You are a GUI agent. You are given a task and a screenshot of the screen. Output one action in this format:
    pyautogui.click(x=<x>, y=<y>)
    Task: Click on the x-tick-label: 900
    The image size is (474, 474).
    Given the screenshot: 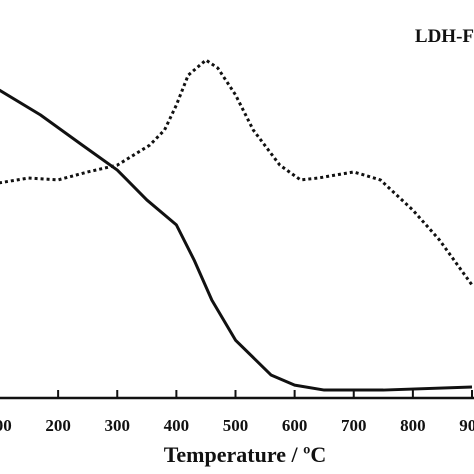 What is the action you would take?
    pyautogui.click(x=466, y=425)
    